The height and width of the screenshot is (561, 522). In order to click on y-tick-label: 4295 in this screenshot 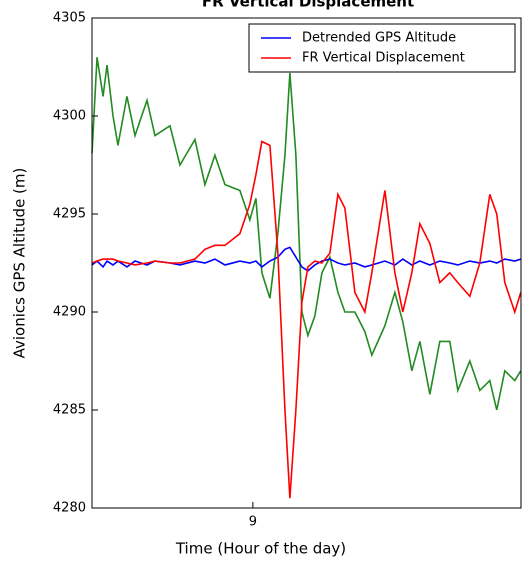, I will do `click(69, 214)`.